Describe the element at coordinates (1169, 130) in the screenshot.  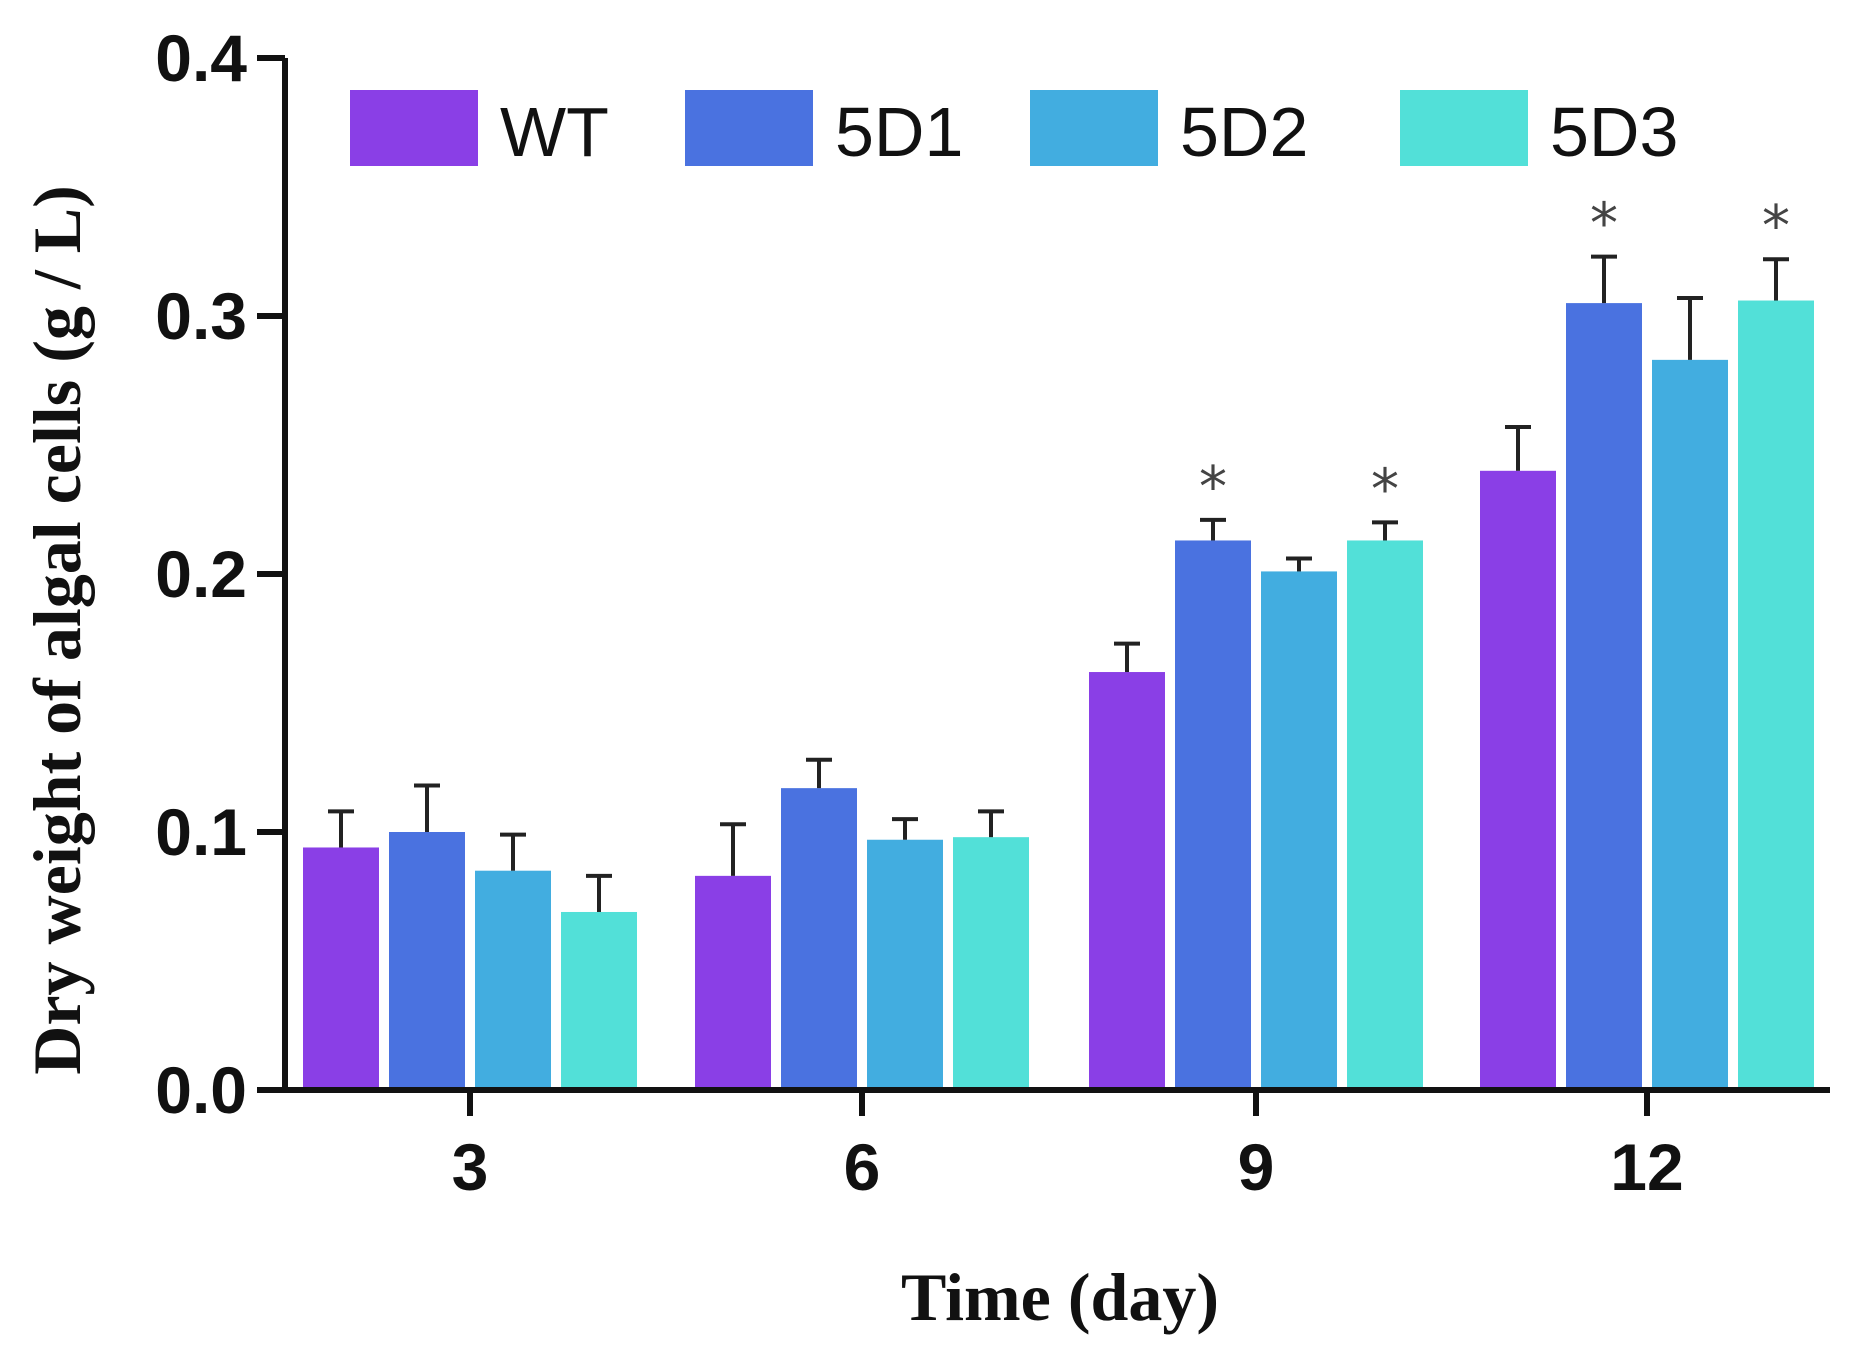
I see `legend-item-5d2: 5D2` at that location.